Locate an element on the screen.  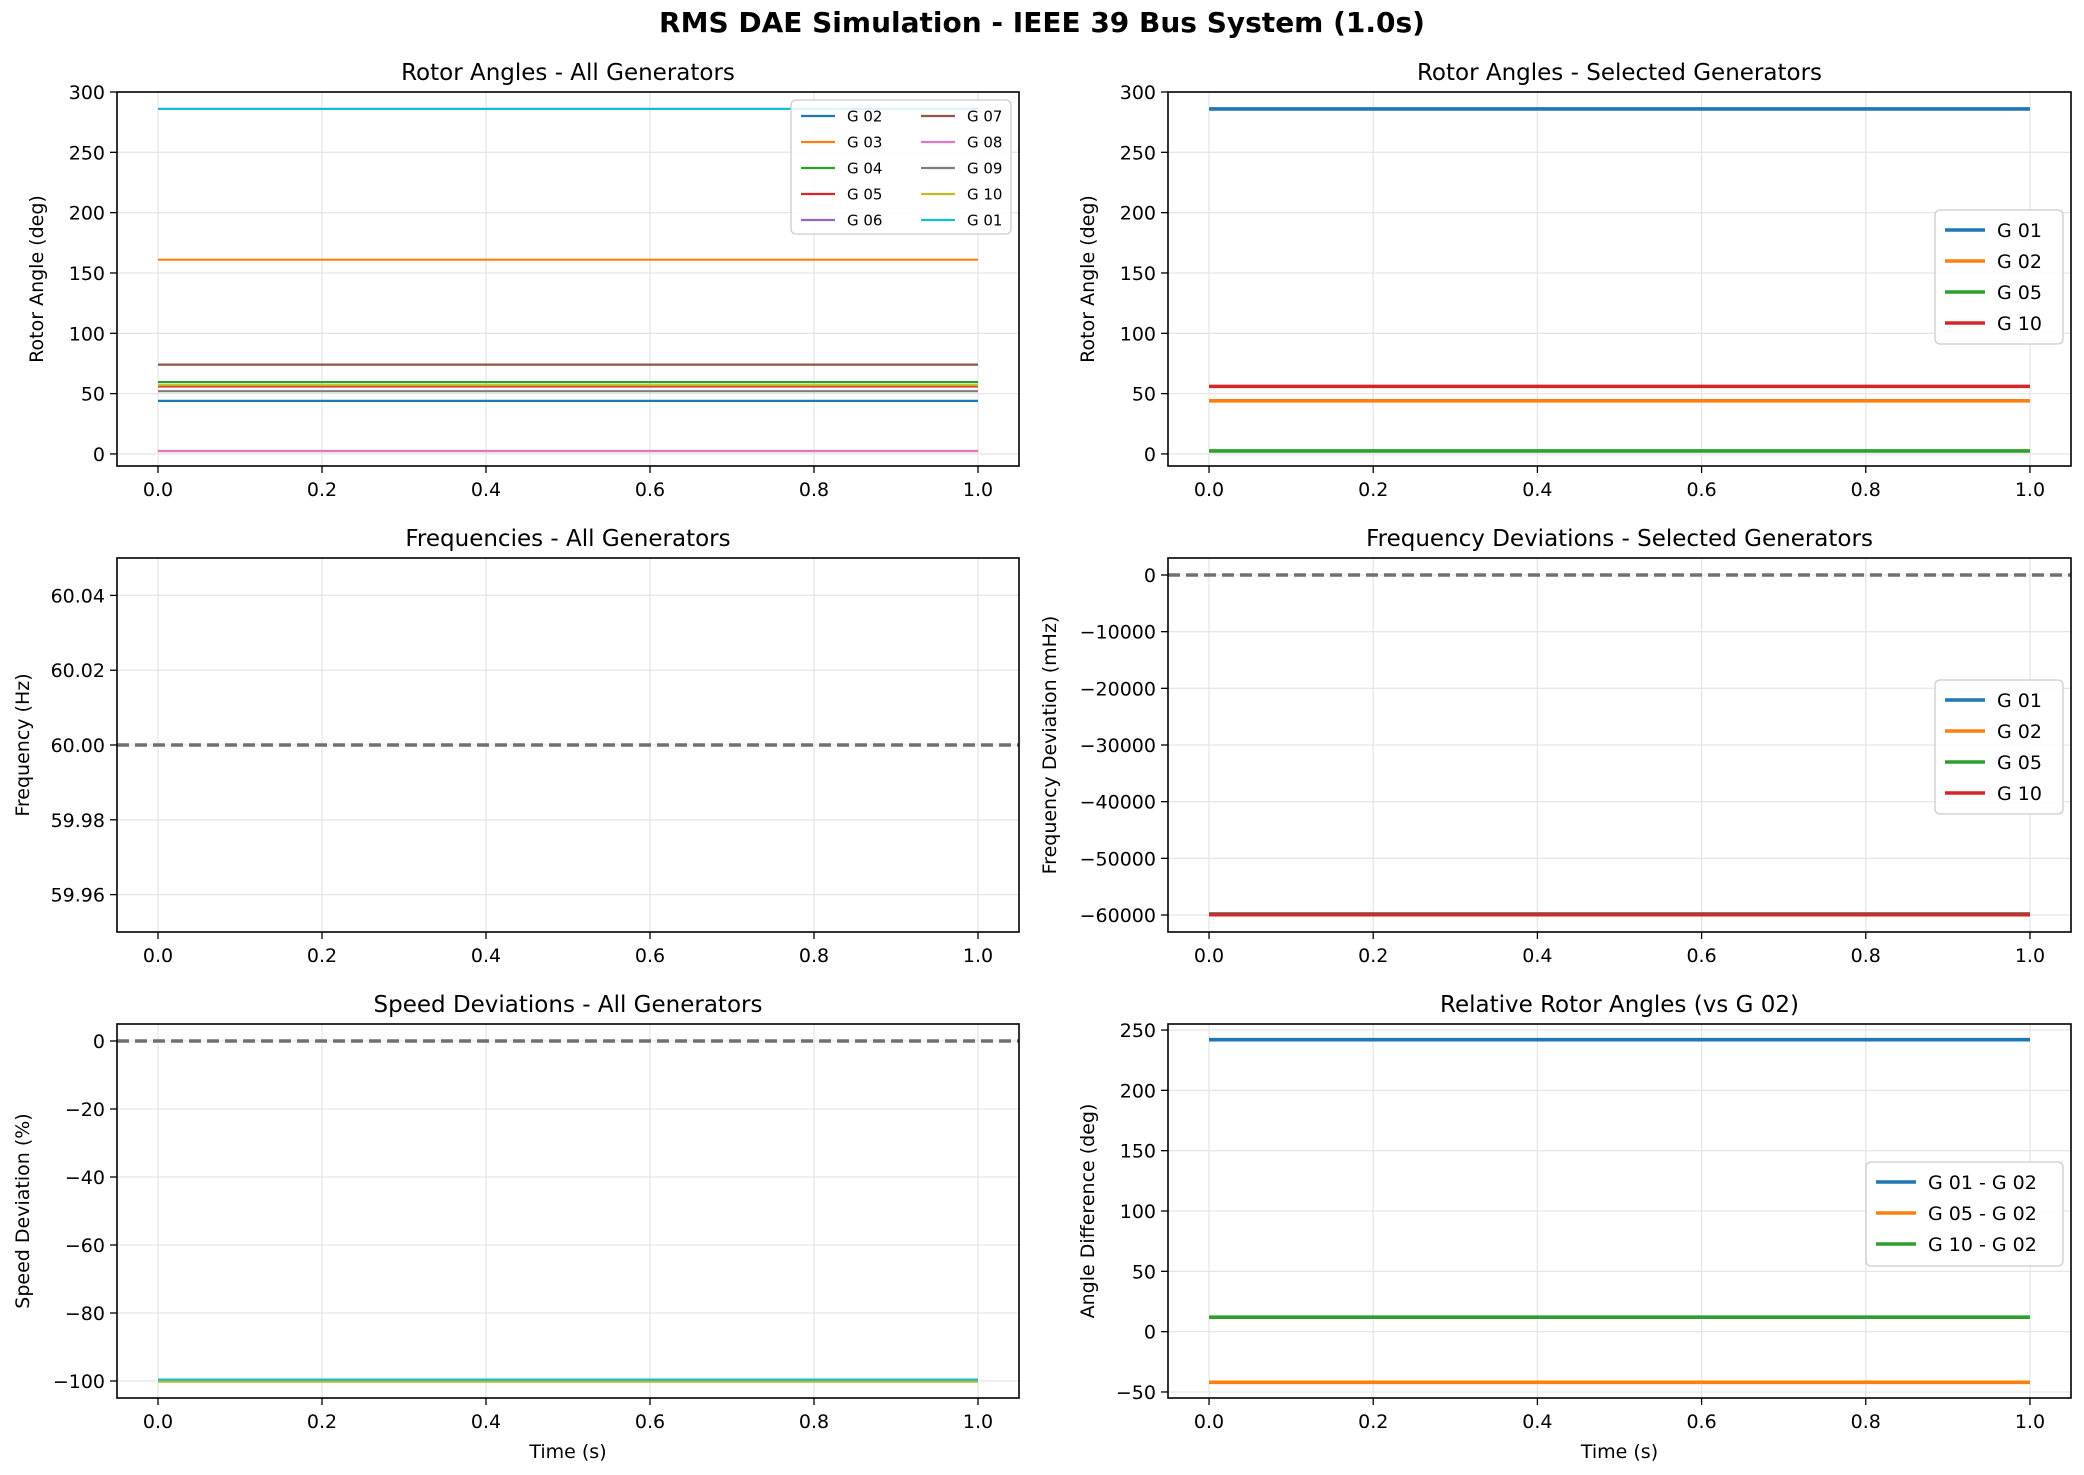
y-tick-label: −50000 is located at coordinates (1118, 859).